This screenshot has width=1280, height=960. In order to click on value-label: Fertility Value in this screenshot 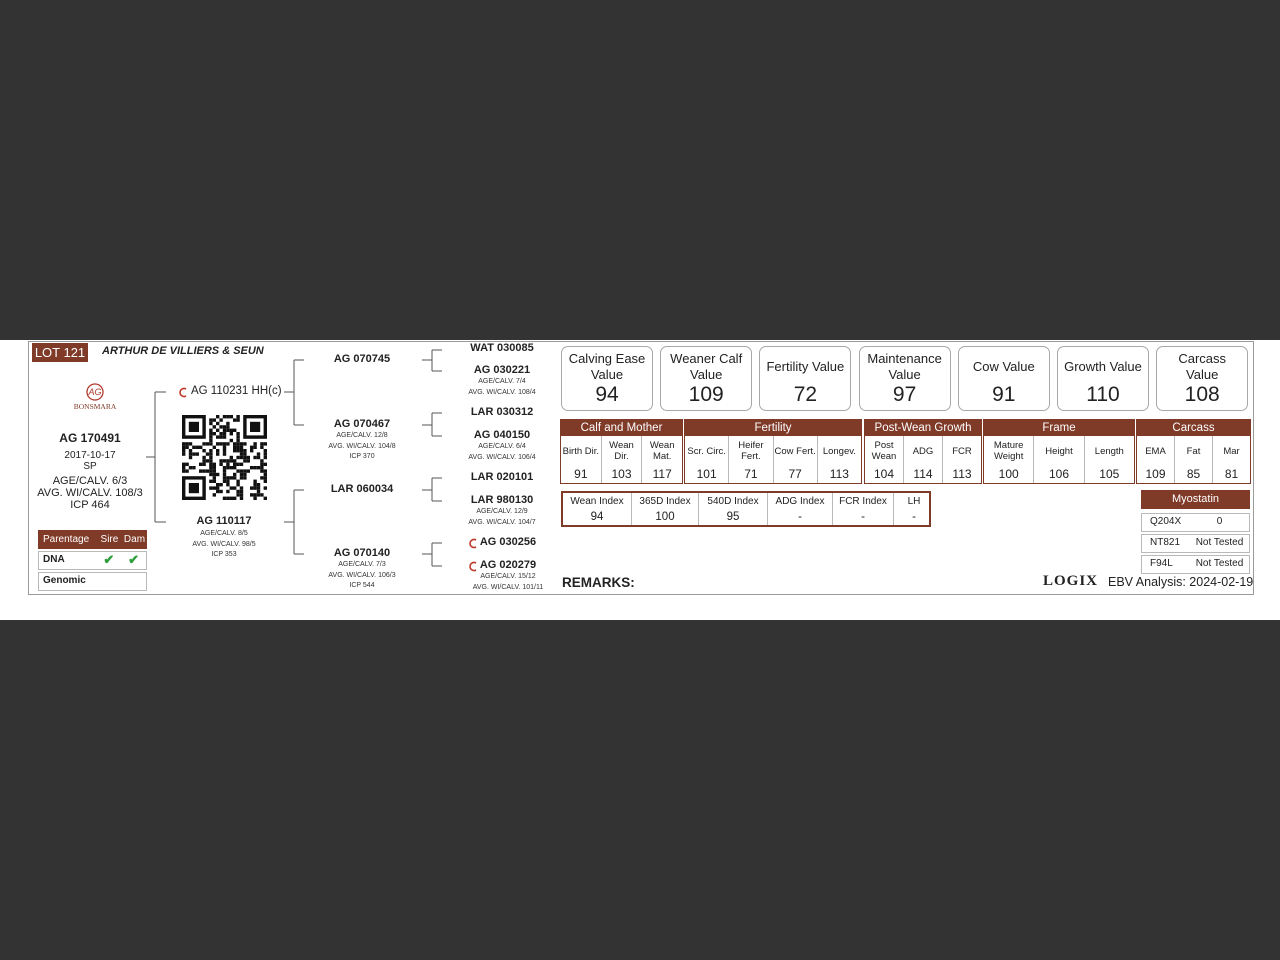, I will do `click(805, 366)`.